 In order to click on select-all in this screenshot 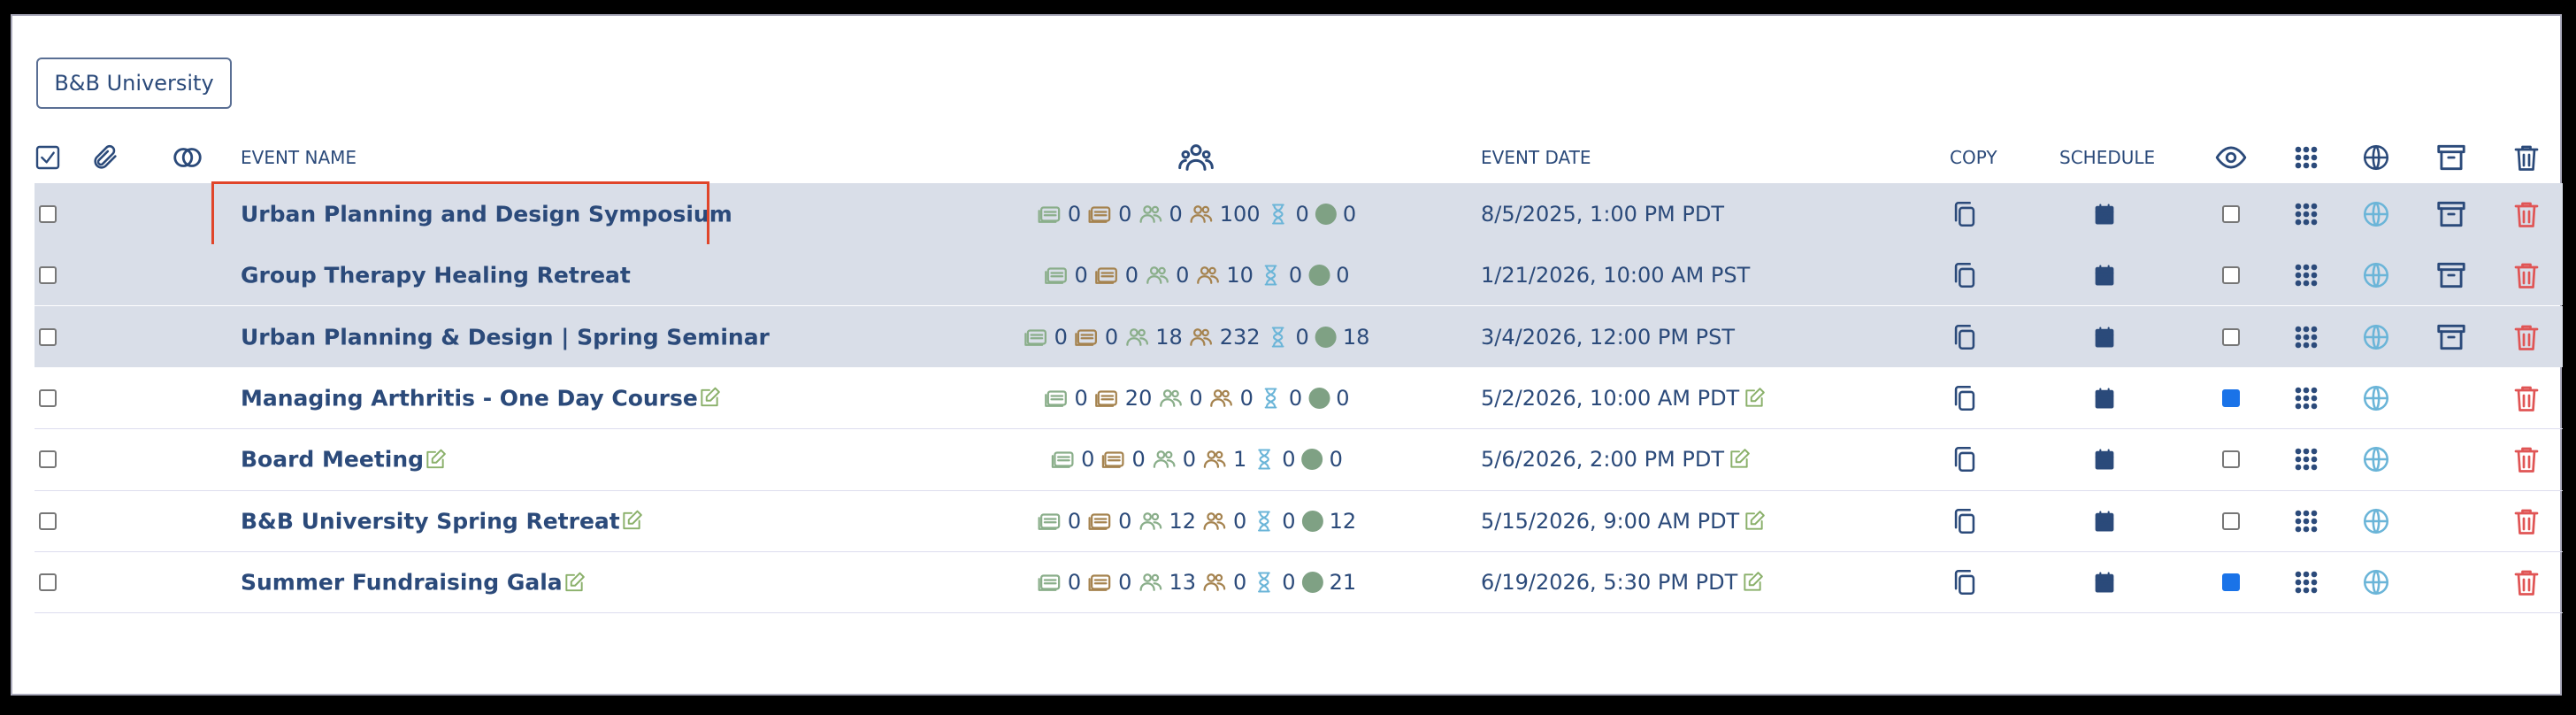, I will do `click(48, 158)`.